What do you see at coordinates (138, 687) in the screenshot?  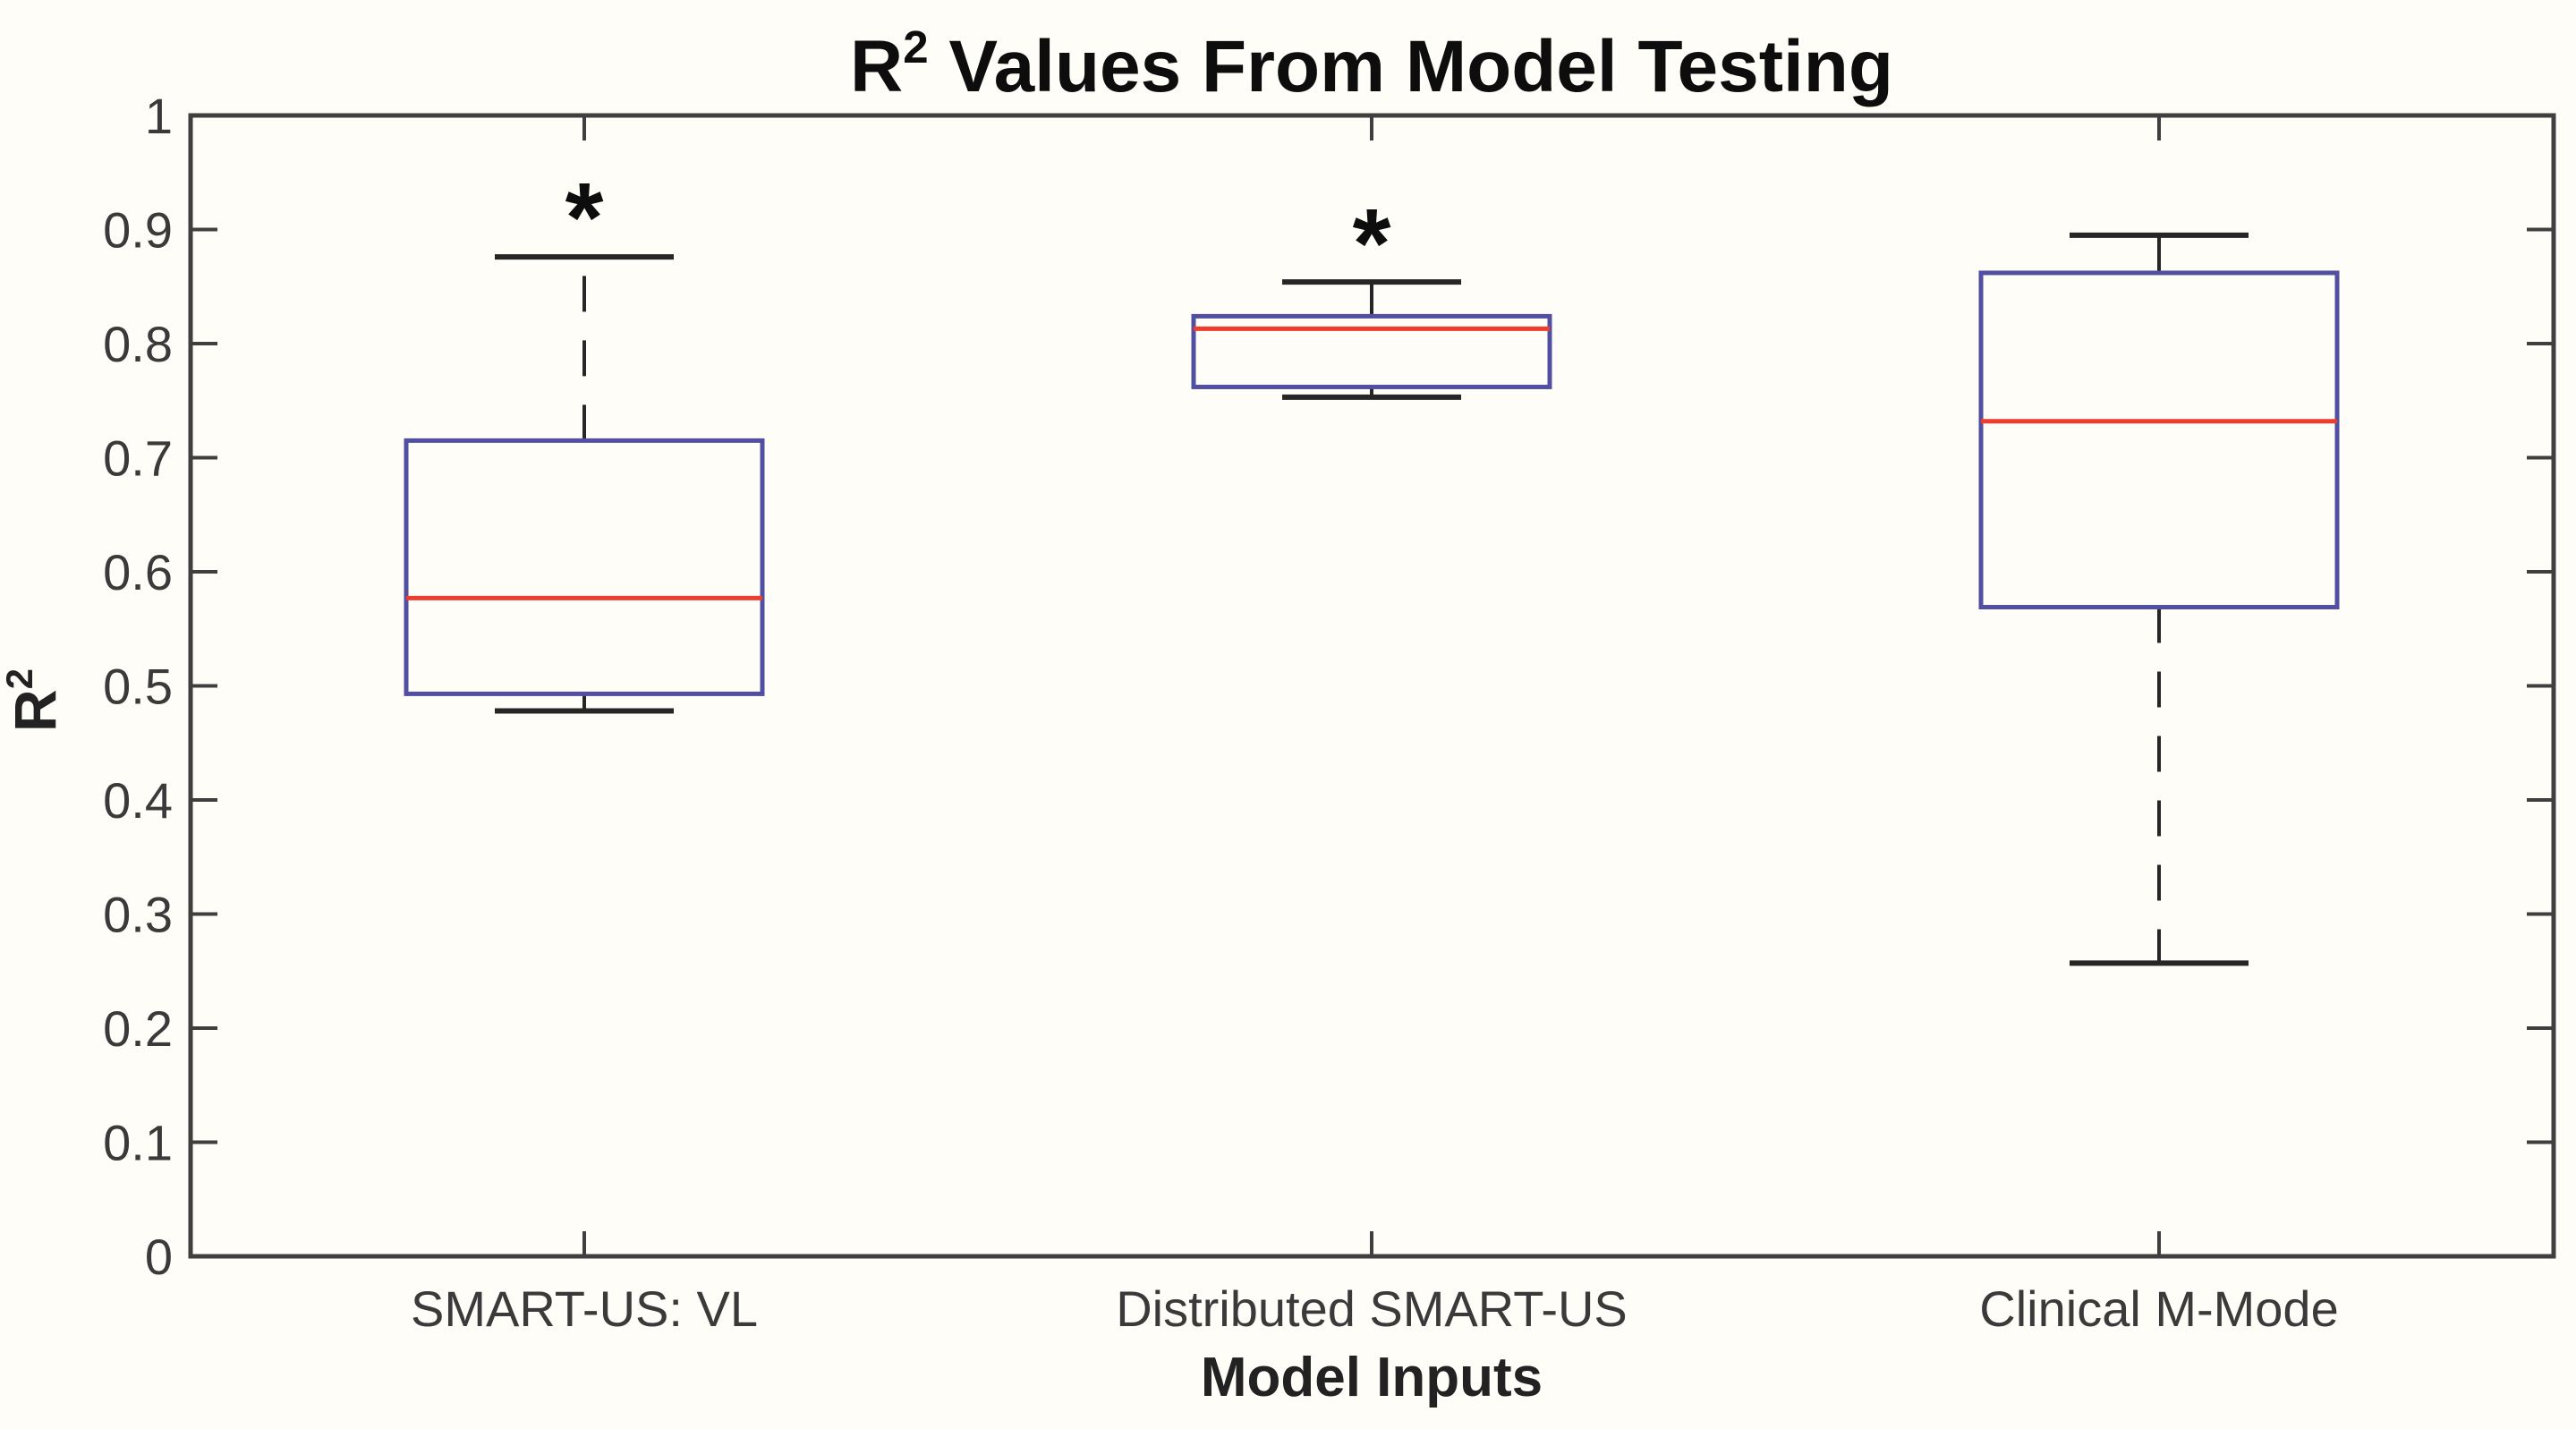 I see `y-tick-label: 0.5` at bounding box center [138, 687].